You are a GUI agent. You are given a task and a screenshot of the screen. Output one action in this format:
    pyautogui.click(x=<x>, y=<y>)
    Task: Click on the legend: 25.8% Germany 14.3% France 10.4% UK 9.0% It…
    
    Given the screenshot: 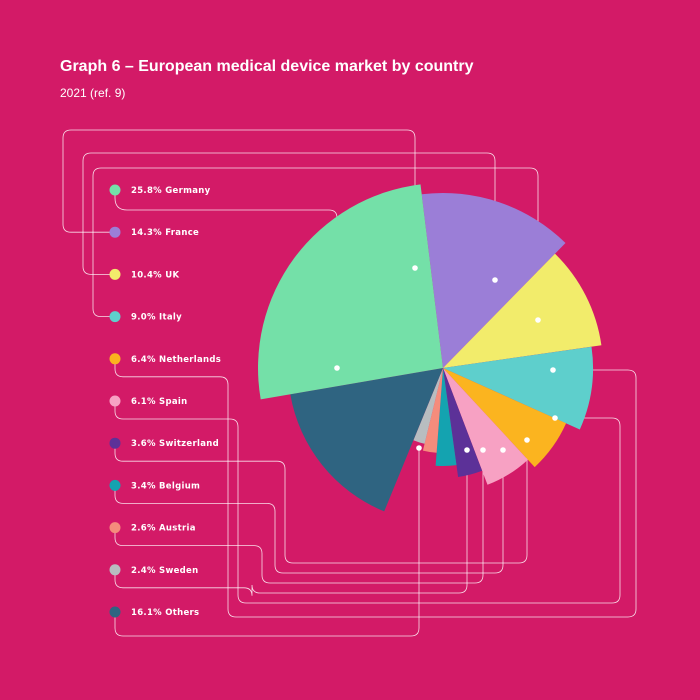 What is the action you would take?
    pyautogui.click(x=165, y=401)
    